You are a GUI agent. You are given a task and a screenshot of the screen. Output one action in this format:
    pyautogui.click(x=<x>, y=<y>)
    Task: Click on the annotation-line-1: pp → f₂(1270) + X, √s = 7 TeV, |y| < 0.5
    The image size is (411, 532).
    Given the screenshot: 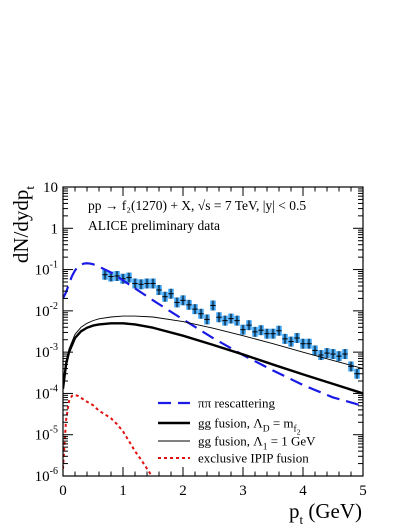 What is the action you would take?
    pyautogui.click(x=197, y=205)
    